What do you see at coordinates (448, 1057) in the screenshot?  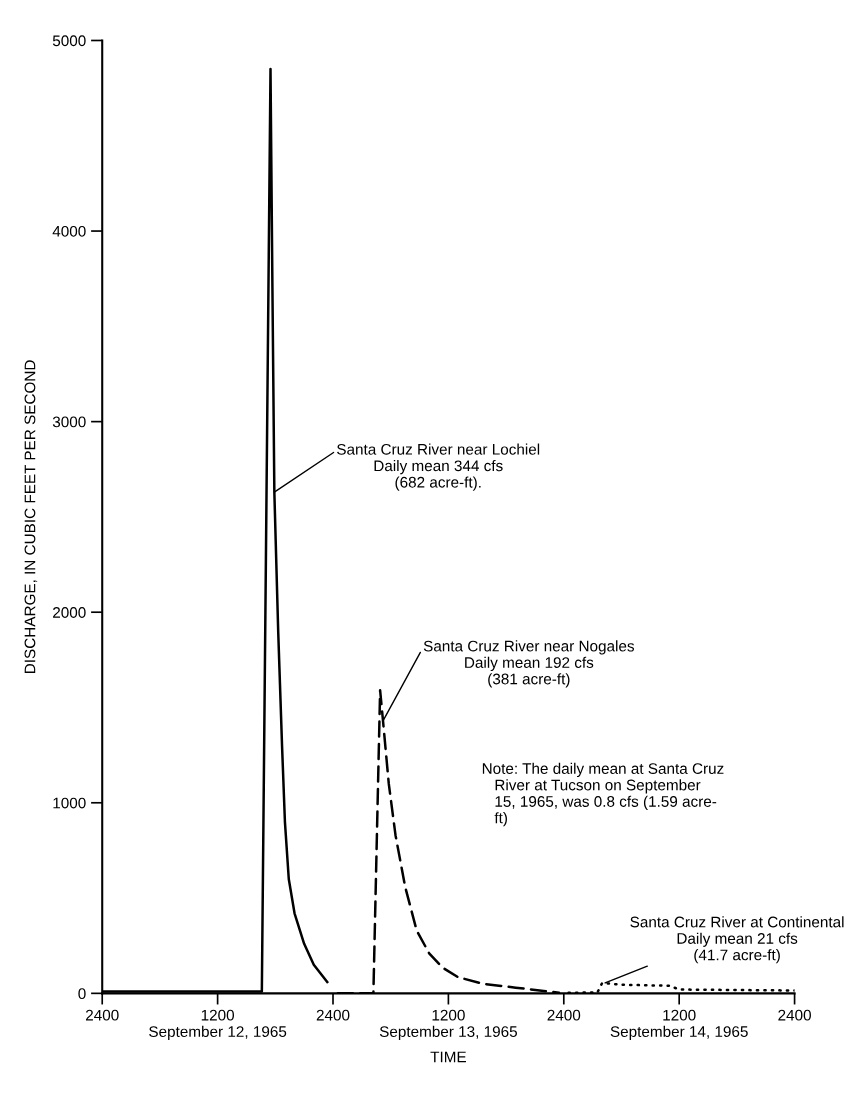 I see `x-axis-title: TIME` at bounding box center [448, 1057].